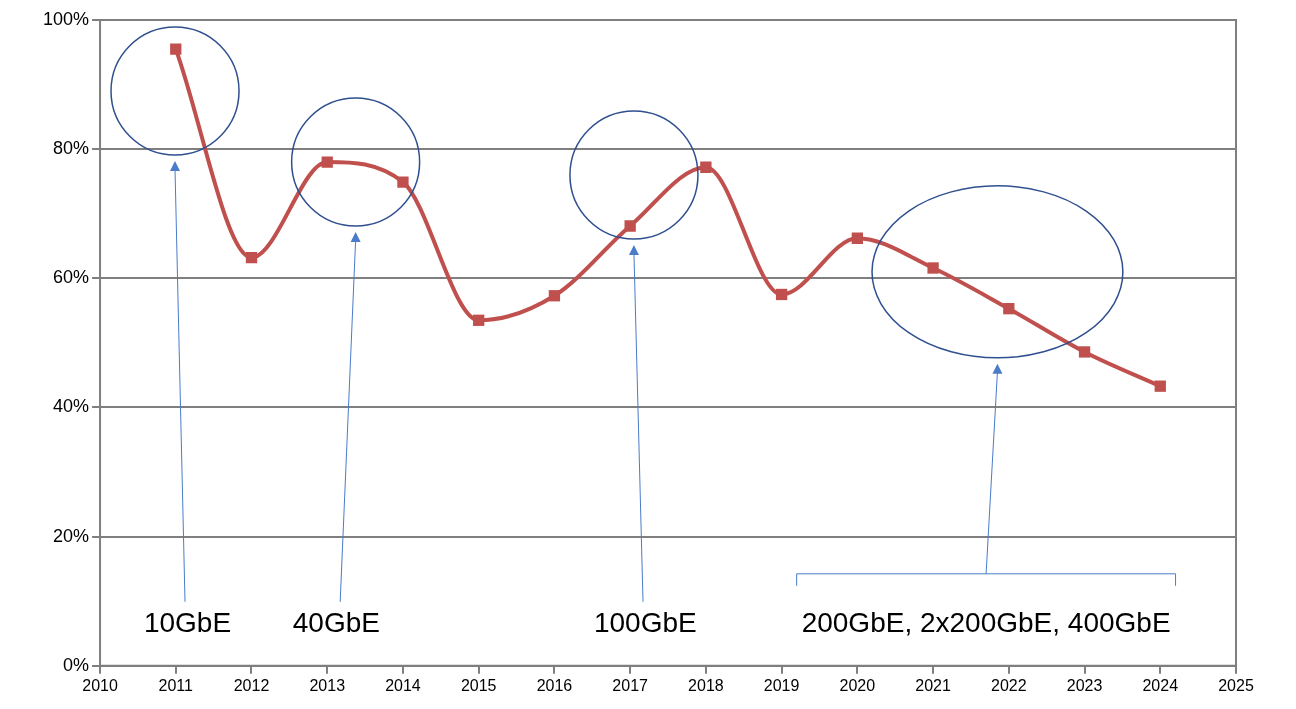 This screenshot has width=1296, height=709. I want to click on x-tick-label: 2024, so click(1160, 685).